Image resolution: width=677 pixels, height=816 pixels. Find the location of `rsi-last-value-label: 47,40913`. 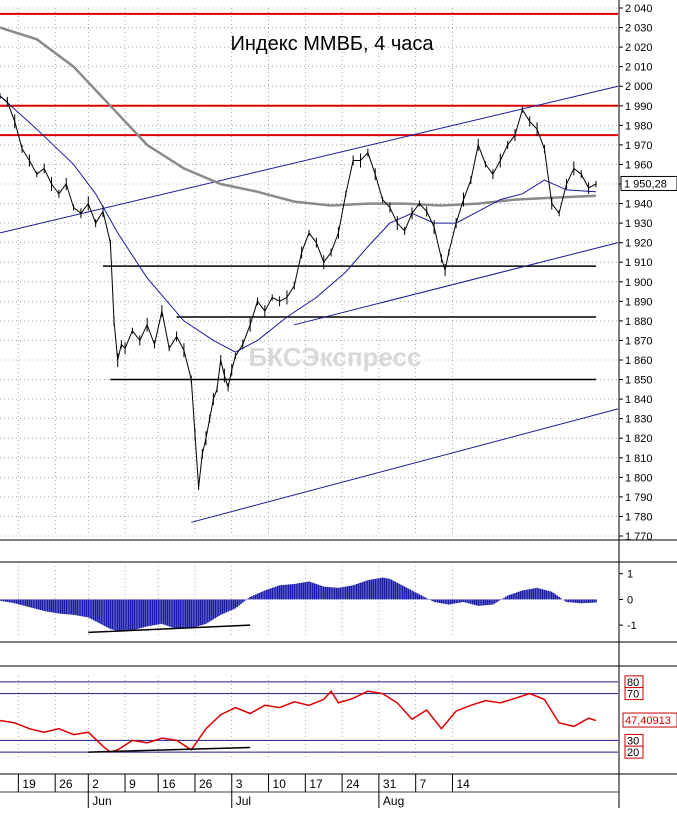

rsi-last-value-label: 47,40913 is located at coordinates (648, 721).